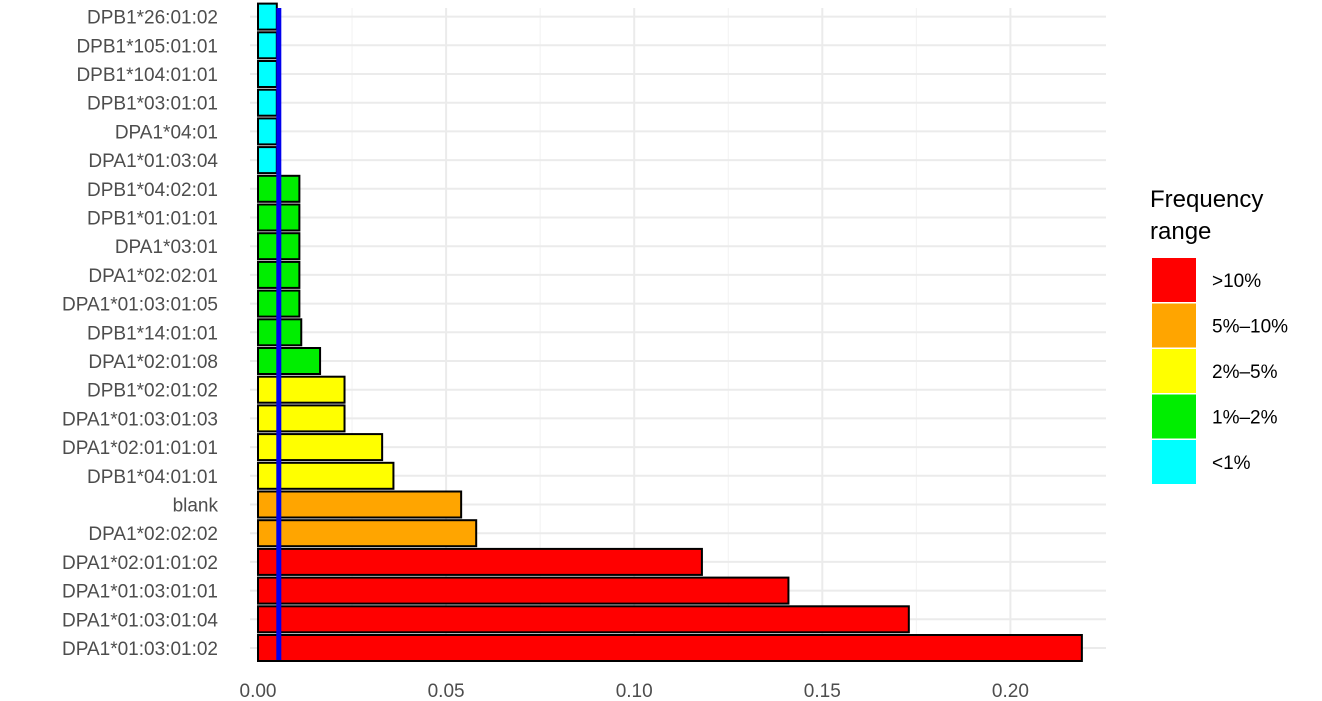  Describe the element at coordinates (152, 104) in the screenshot. I see `y-tick-label: DPB1*03:01:01` at that location.